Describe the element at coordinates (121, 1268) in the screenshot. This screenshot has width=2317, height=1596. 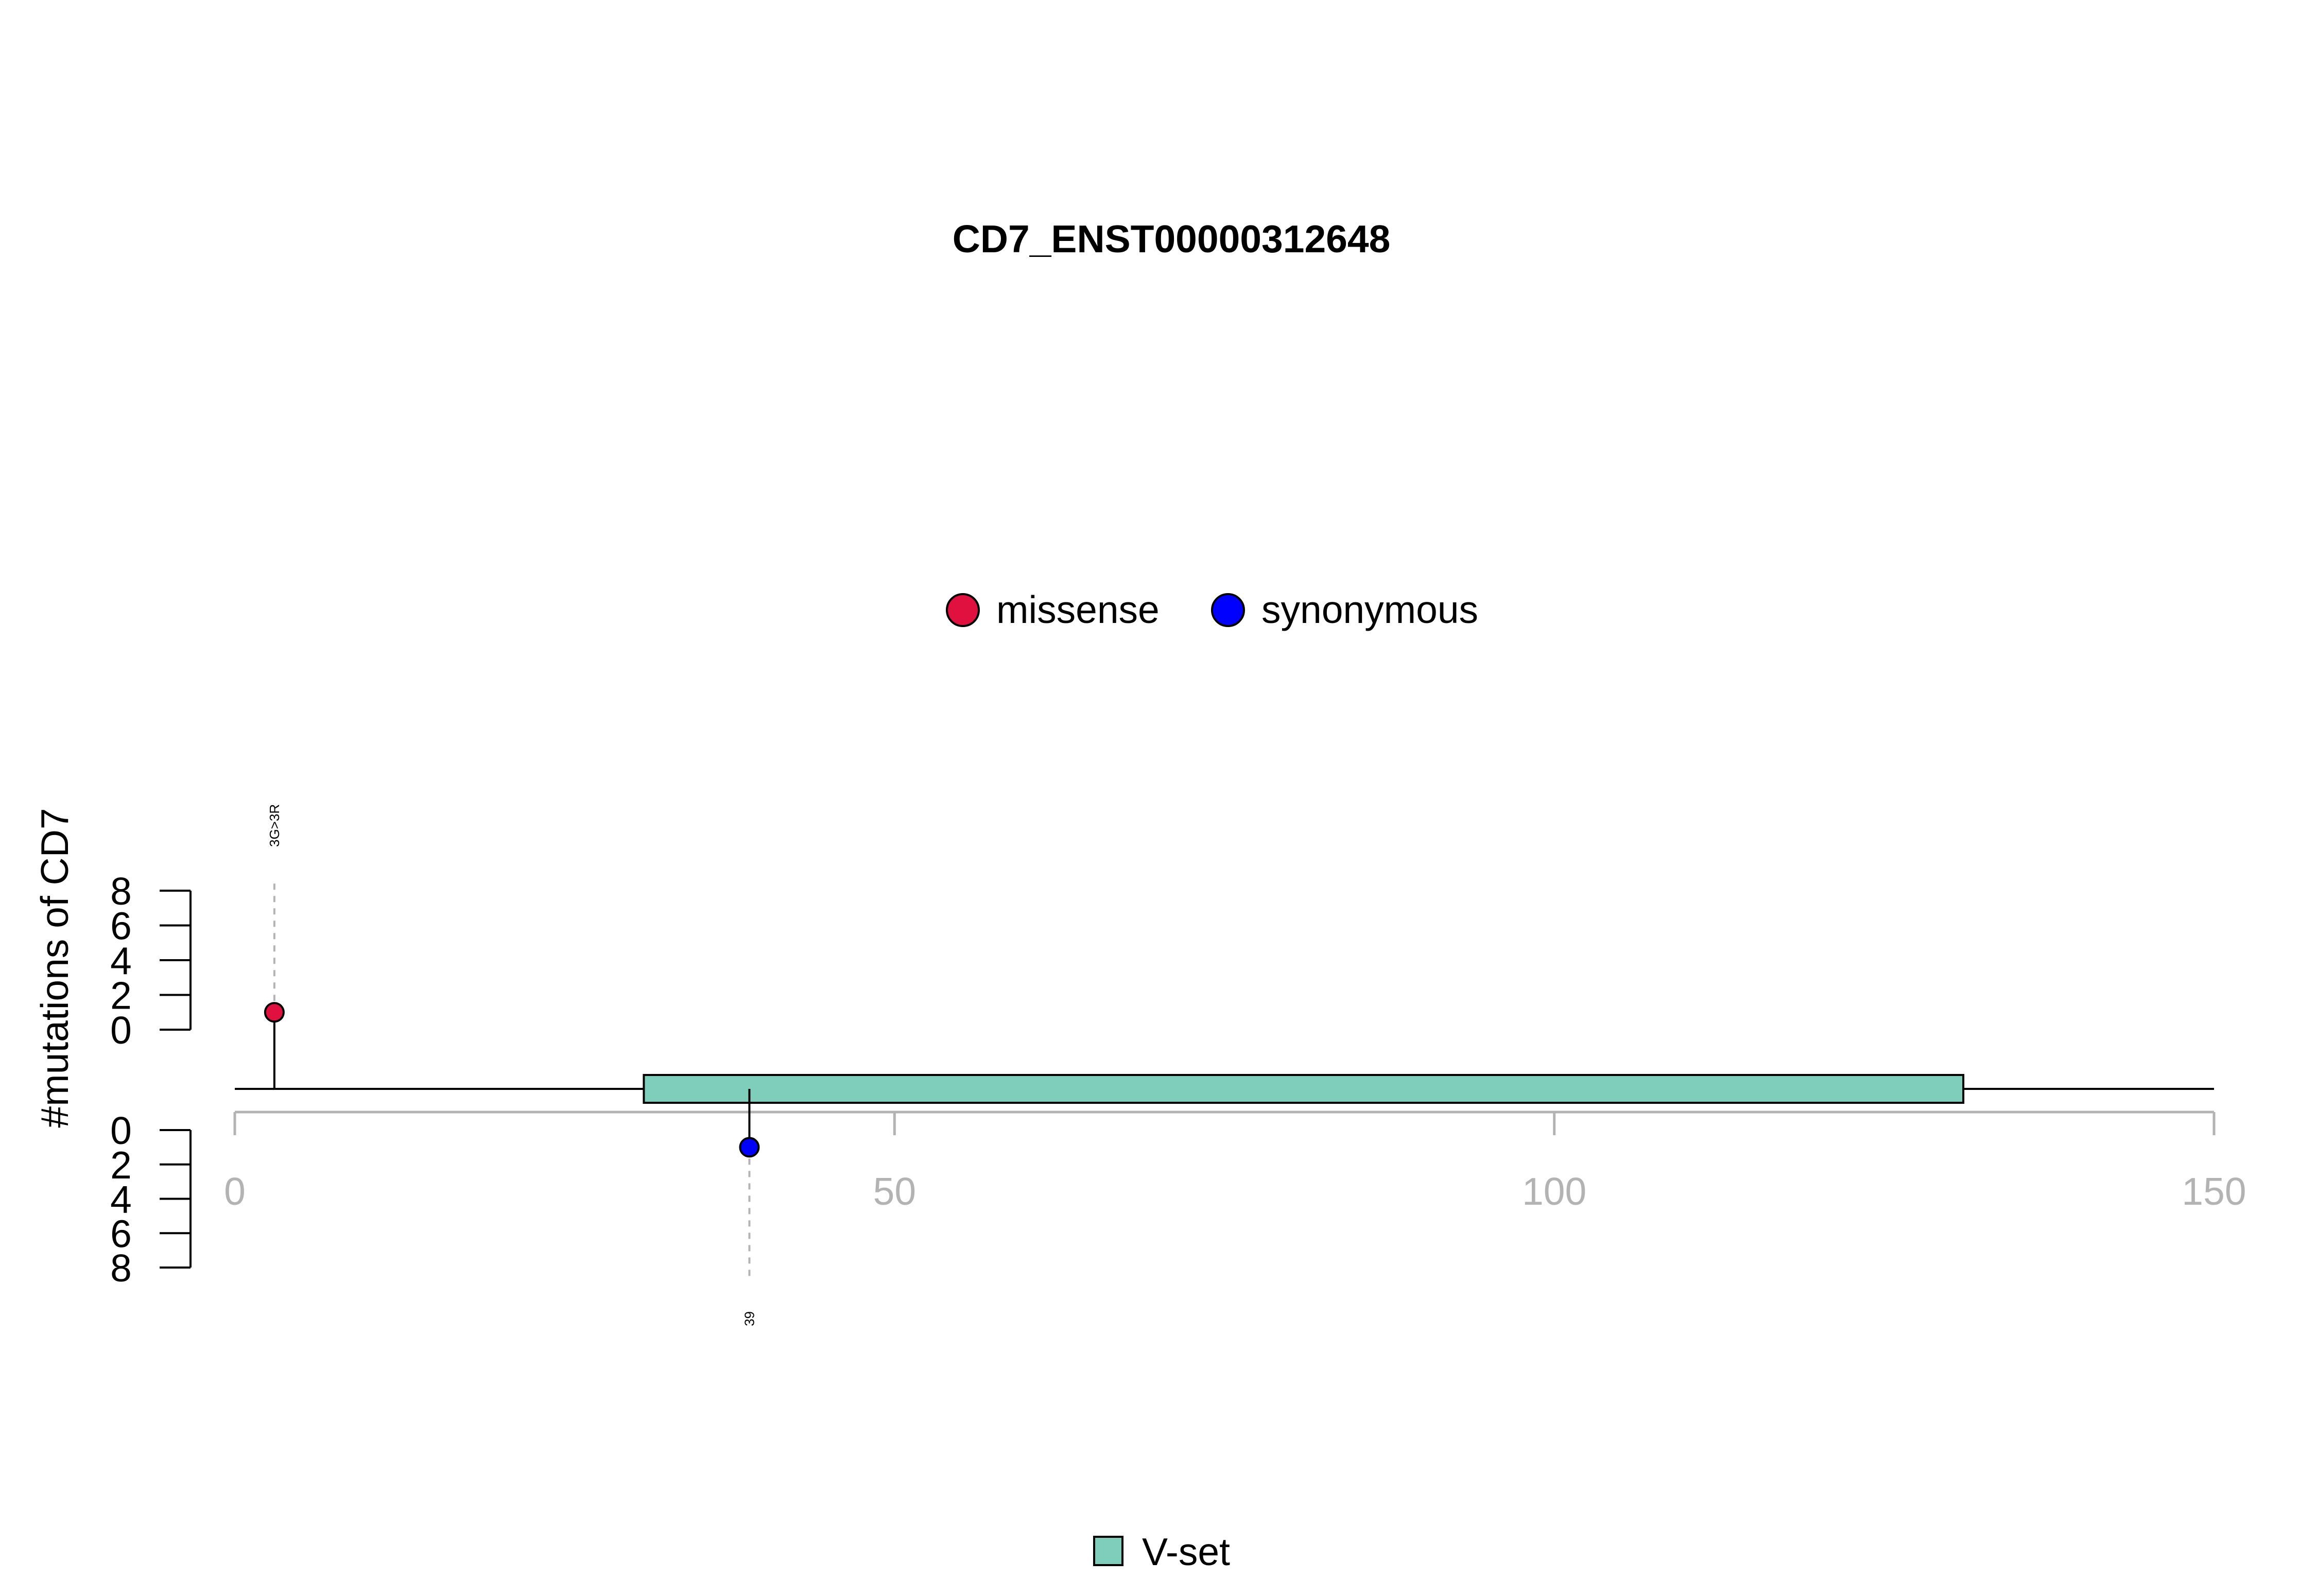
I see `y-tick-label-bottom-8: 8` at that location.